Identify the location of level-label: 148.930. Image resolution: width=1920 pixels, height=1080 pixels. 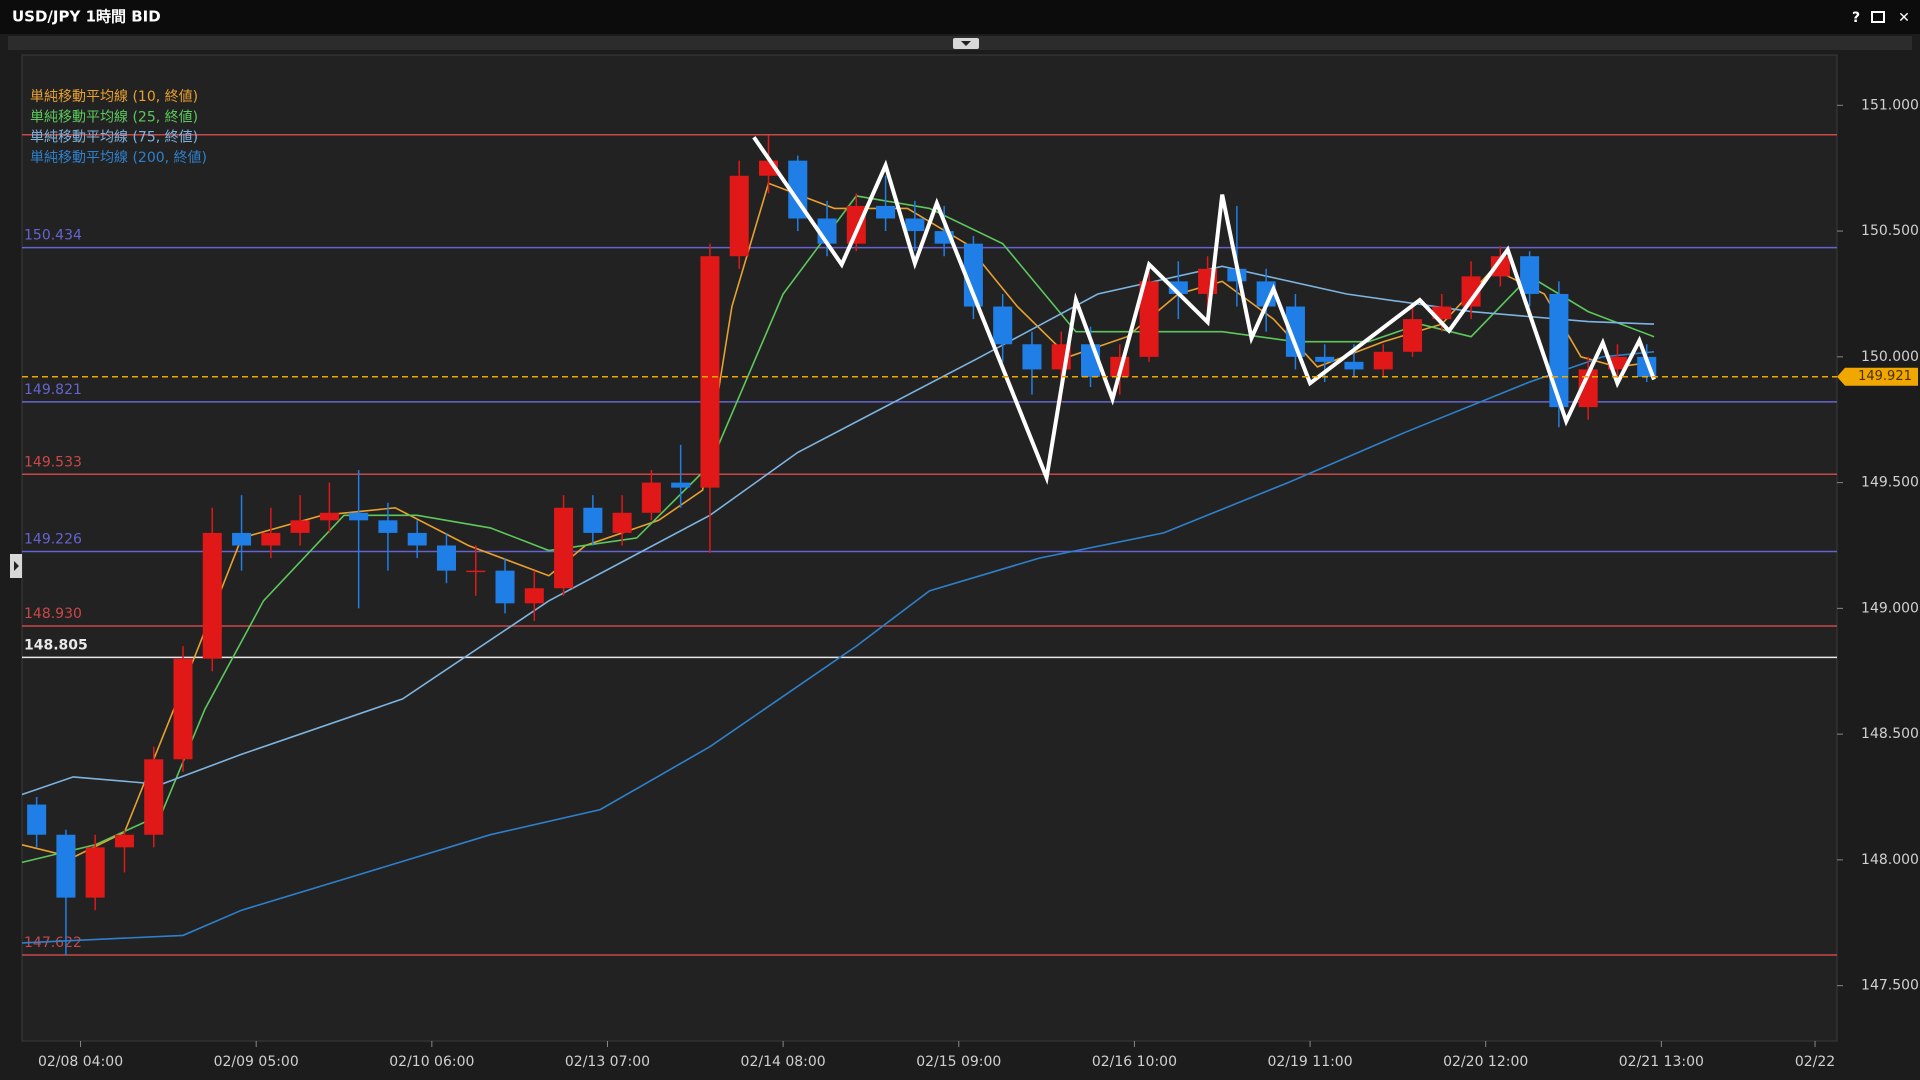
(53, 614).